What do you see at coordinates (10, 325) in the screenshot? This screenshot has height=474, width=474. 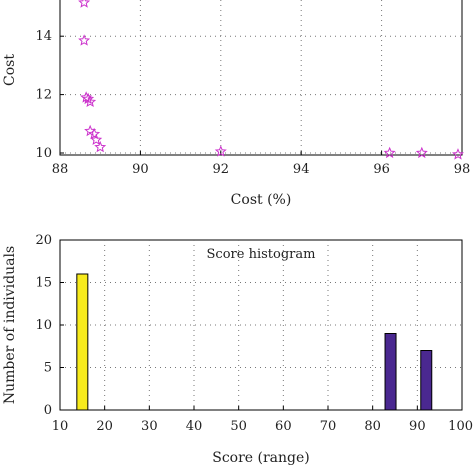 I see `histogram-y-axis-label: Number of individuals` at bounding box center [10, 325].